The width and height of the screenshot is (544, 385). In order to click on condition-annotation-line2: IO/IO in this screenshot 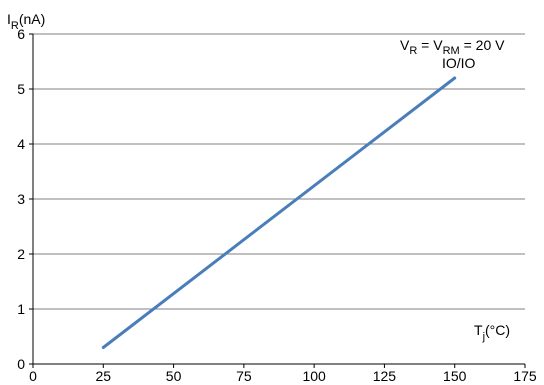, I will do `click(459, 63)`.